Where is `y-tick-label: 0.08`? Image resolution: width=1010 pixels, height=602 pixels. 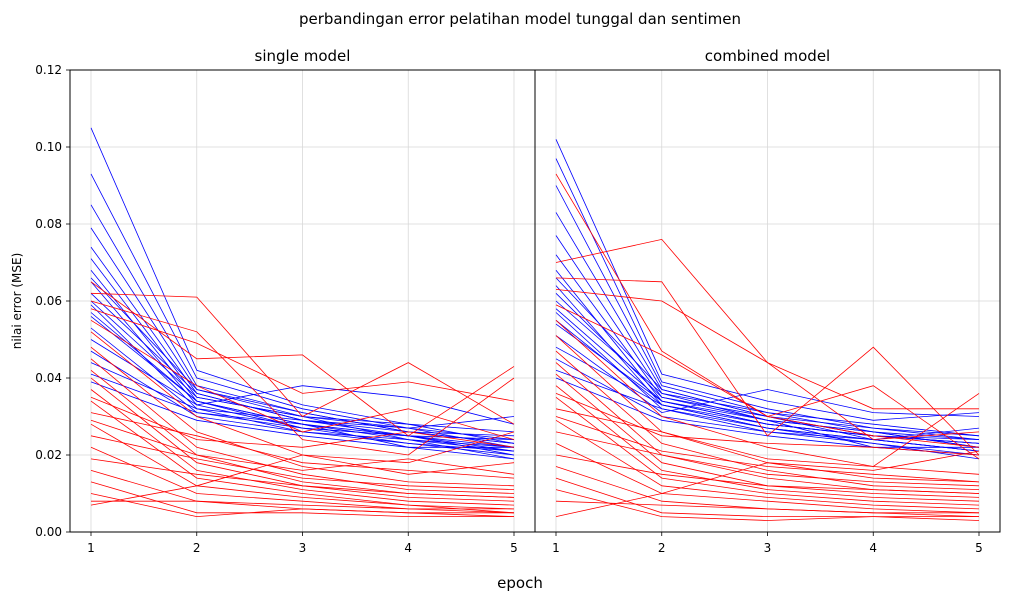
y-tick-label: 0.08 is located at coordinates (48, 224).